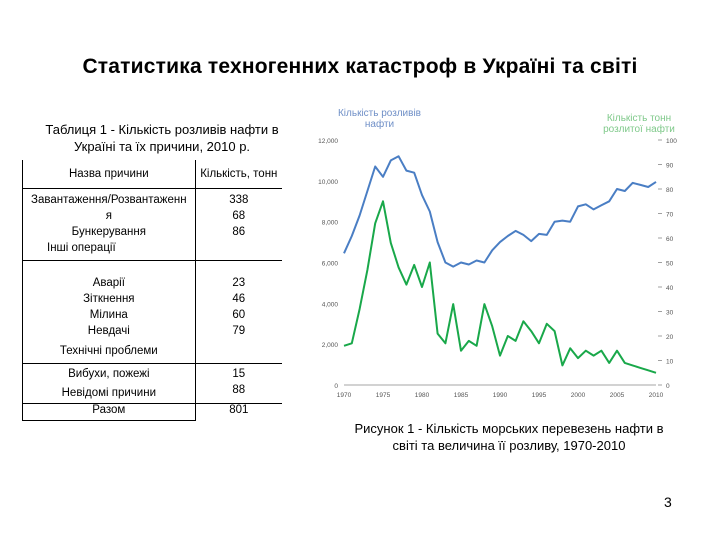 The height and width of the screenshot is (540, 720). Describe the element at coordinates (108, 232) in the screenshot. I see `cause-name: Бункерування` at that location.